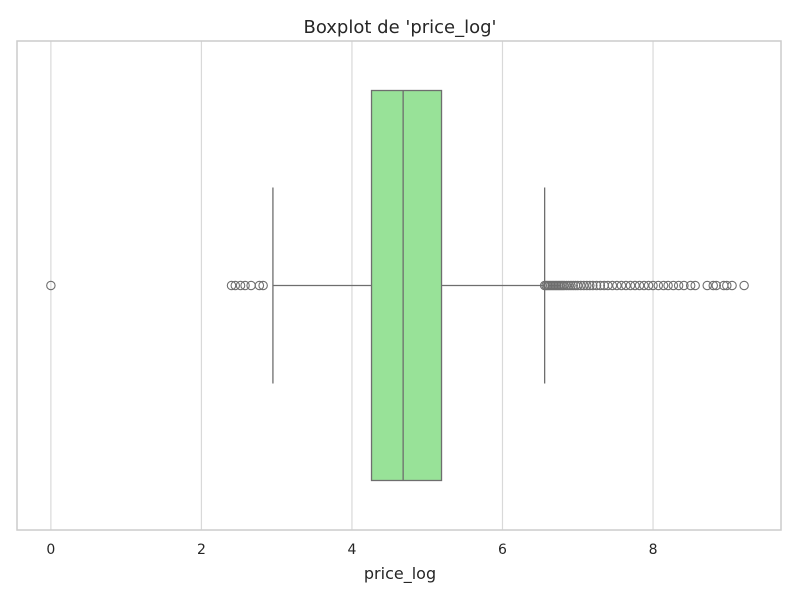 The height and width of the screenshot is (600, 800). What do you see at coordinates (653, 550) in the screenshot?
I see `x-tick-label: 8` at bounding box center [653, 550].